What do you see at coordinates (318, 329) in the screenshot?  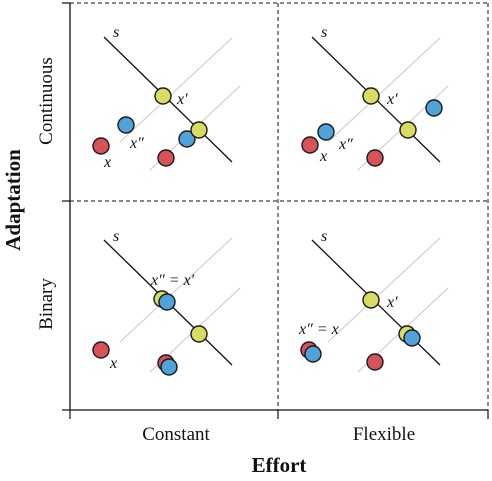 I see `x-double-prime-equals-x-label: x″ = x` at bounding box center [318, 329].